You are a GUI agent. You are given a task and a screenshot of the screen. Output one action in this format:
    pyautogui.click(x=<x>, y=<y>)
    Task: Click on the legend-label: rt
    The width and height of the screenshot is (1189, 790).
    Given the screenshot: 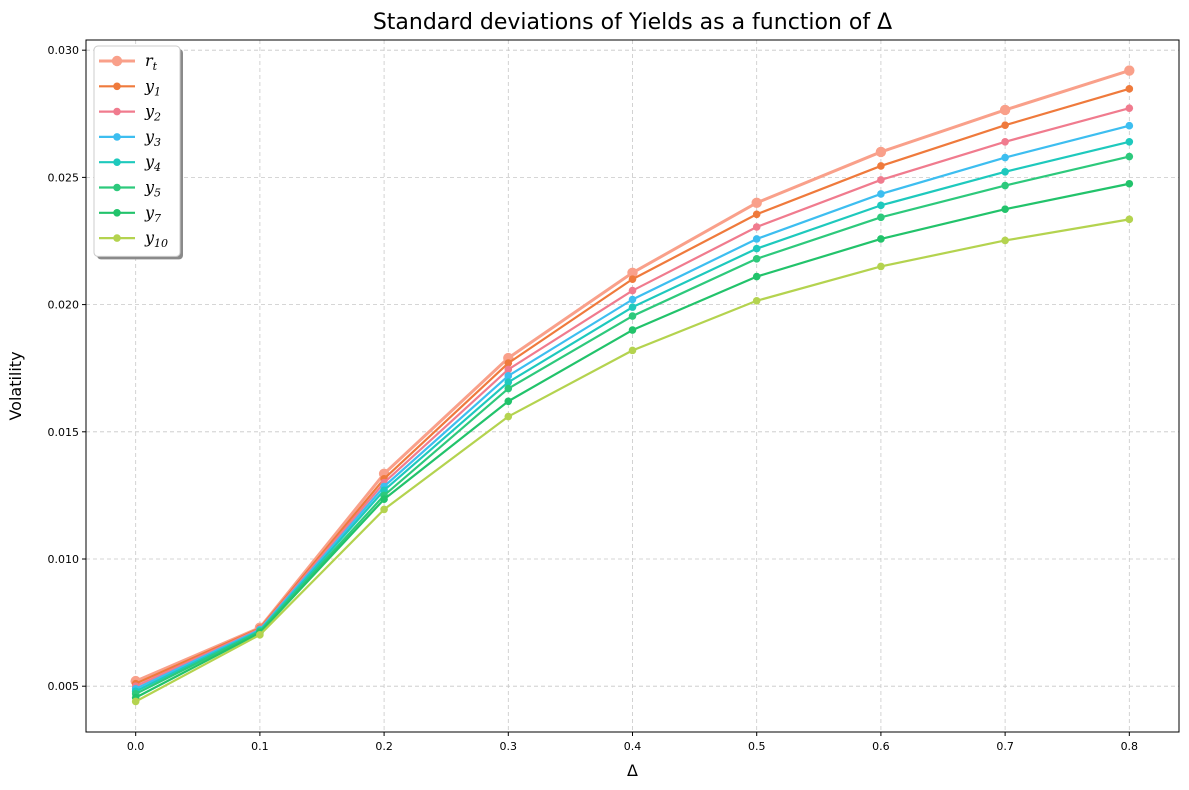 What is the action you would take?
    pyautogui.click(x=151, y=62)
    